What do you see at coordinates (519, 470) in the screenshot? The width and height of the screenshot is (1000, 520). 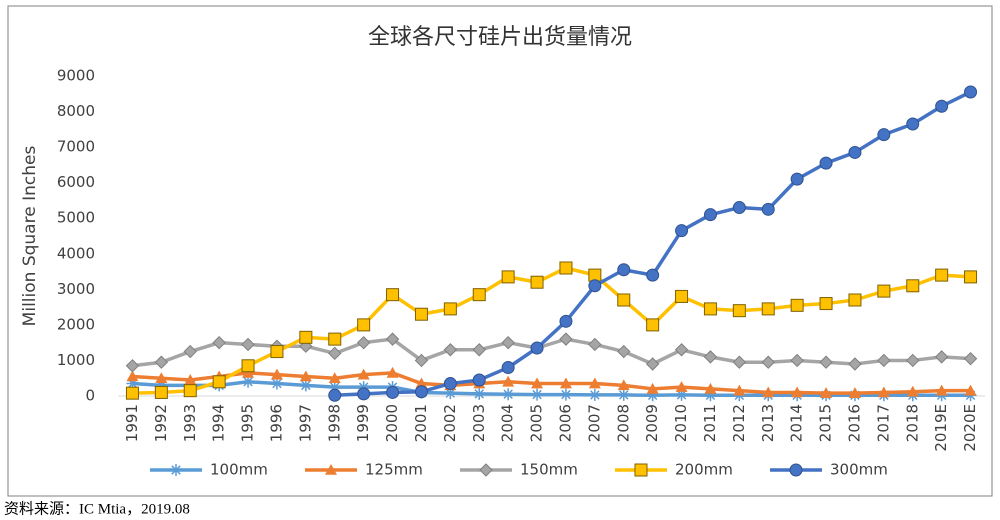 I see `legend-item: 150mm` at bounding box center [519, 470].